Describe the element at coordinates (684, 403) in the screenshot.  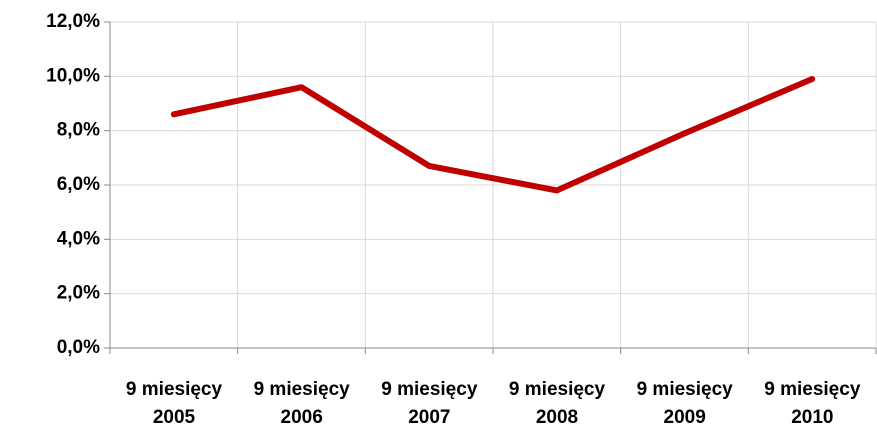
I see `x-tick-label: 9 miesięcy 2009` at that location.